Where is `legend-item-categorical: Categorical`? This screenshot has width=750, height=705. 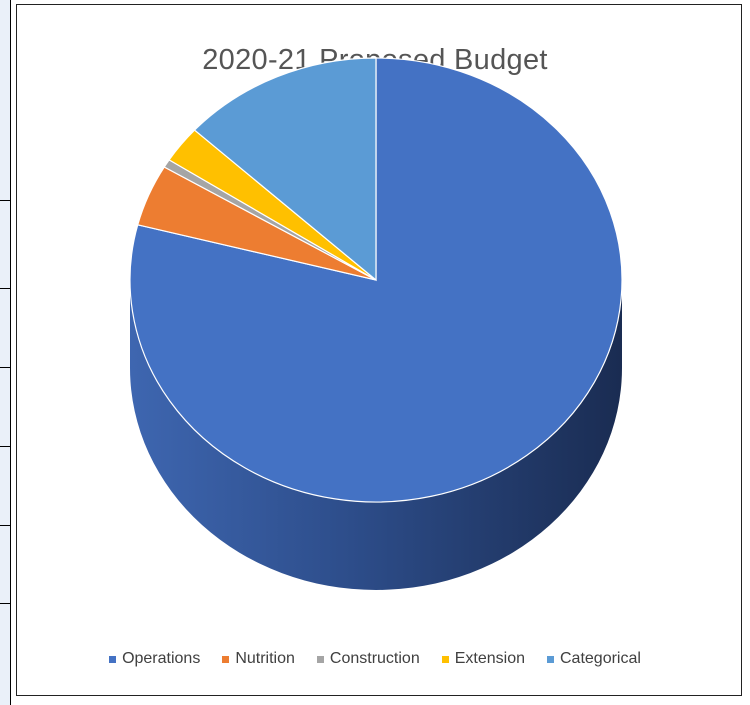 legend-item-categorical: Categorical is located at coordinates (594, 659).